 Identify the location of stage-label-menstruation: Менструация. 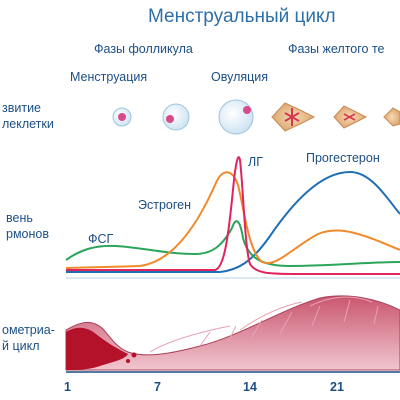
(109, 77).